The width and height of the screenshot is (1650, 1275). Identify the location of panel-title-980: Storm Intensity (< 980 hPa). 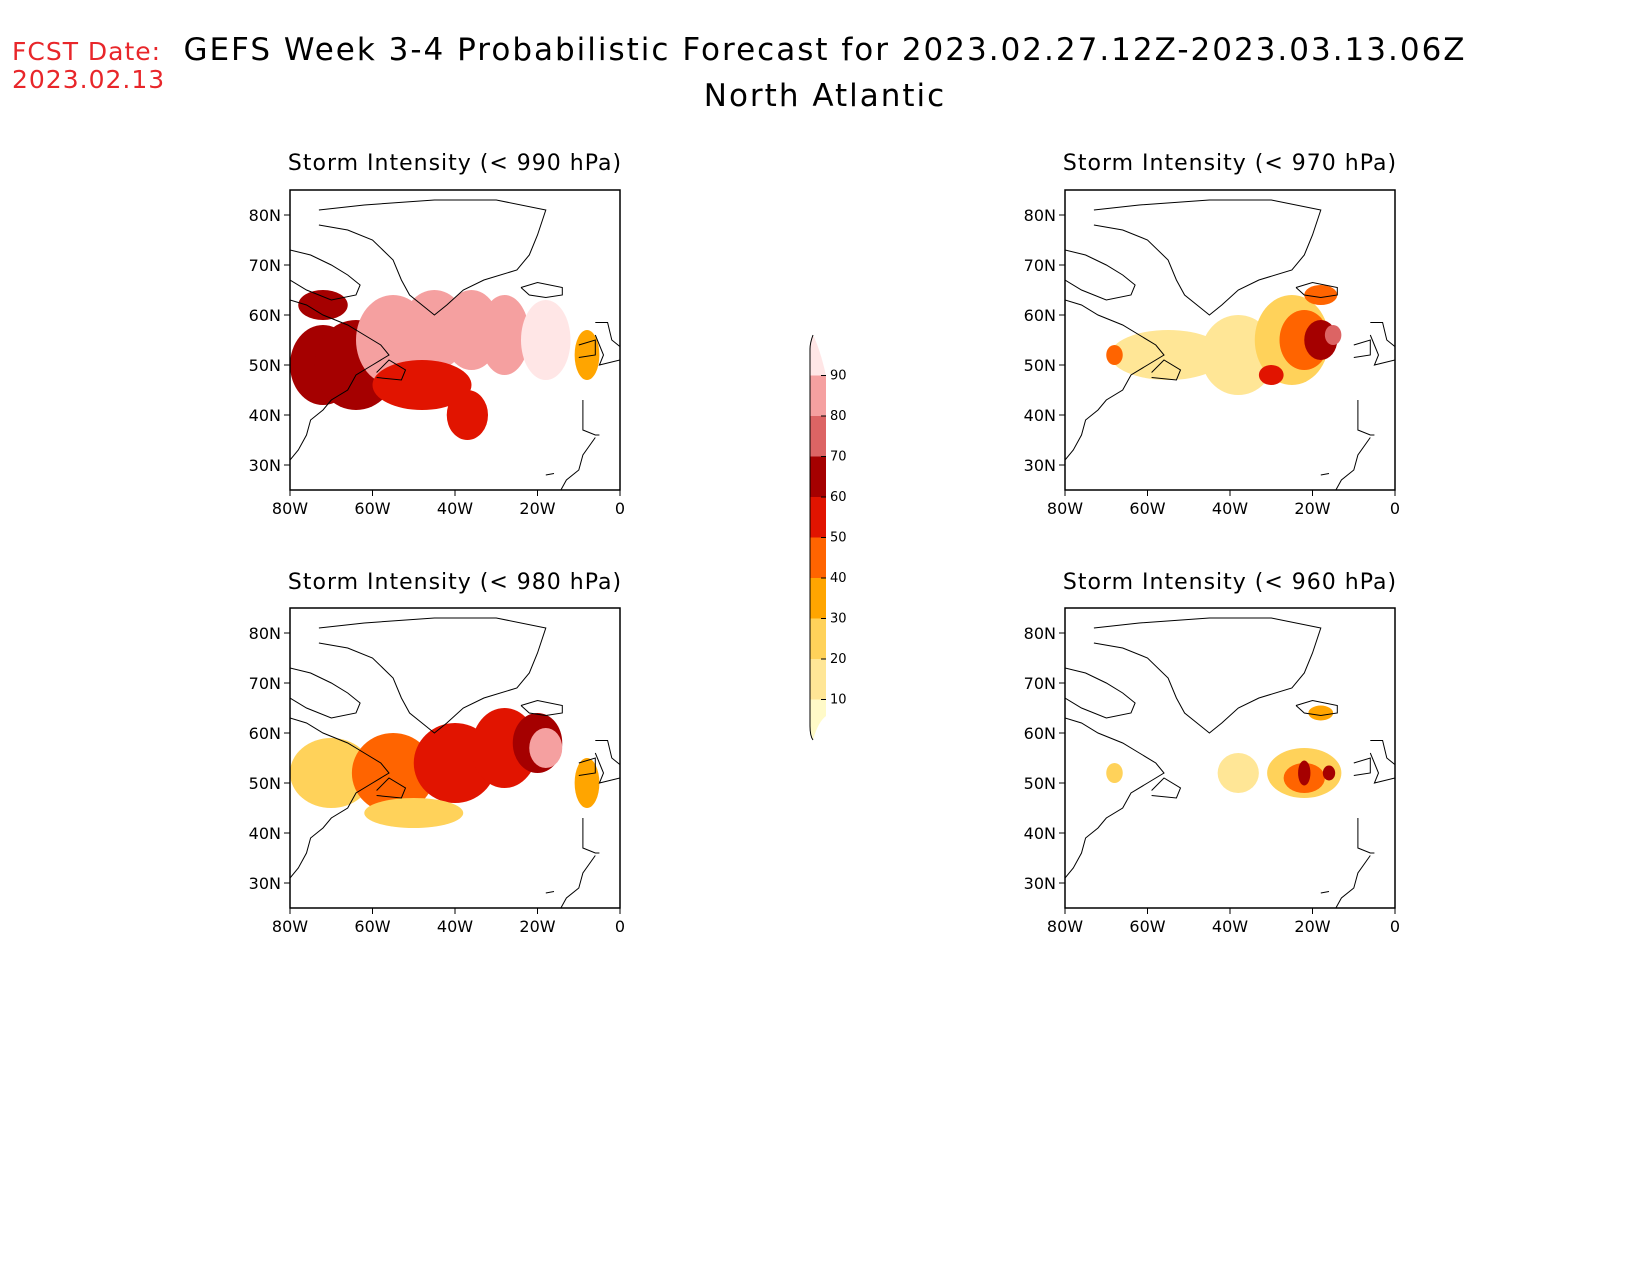
(455, 582).